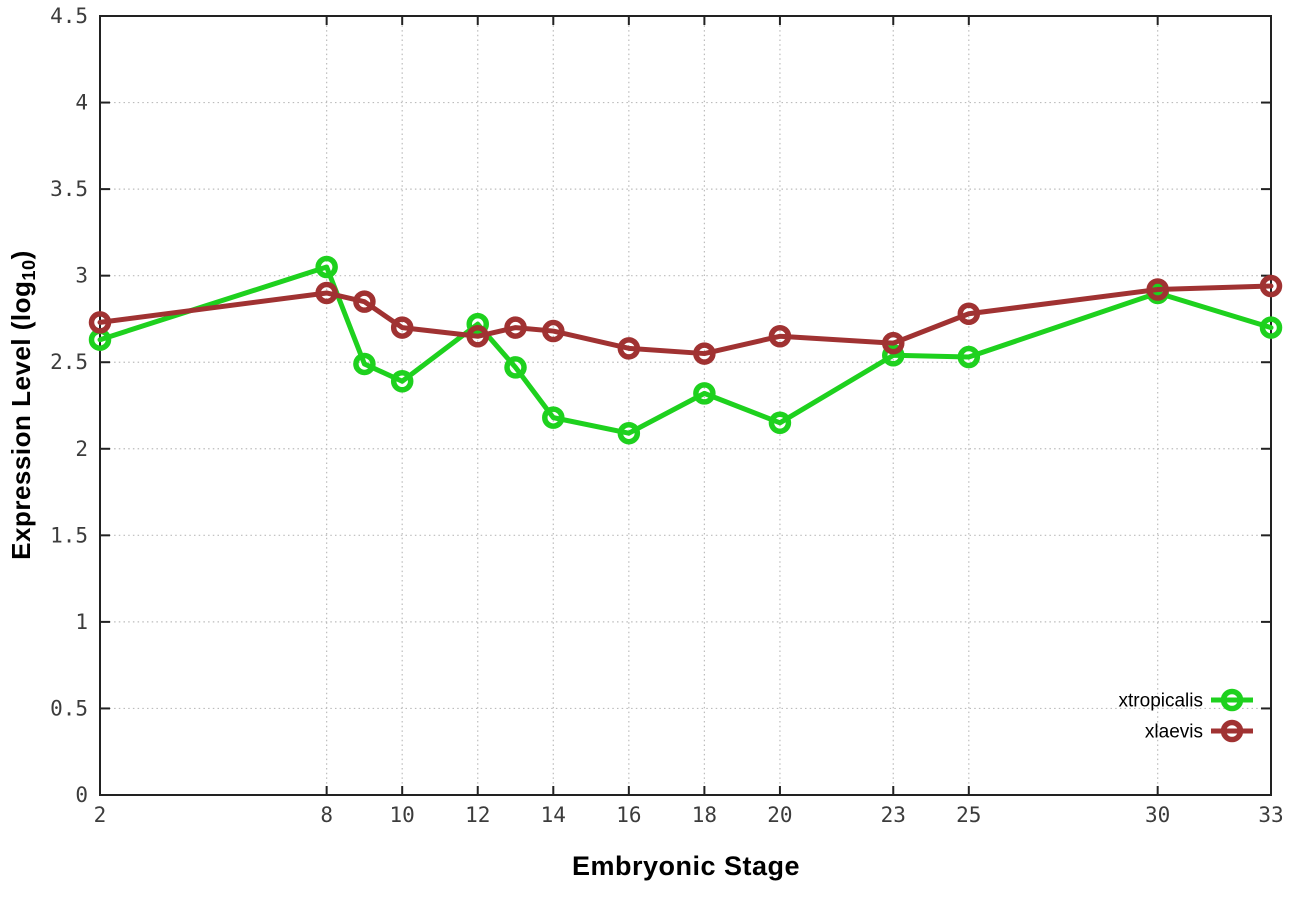 The image size is (1296, 907). I want to click on legend-label-xtropicalis: xtropicalis, so click(1161, 701).